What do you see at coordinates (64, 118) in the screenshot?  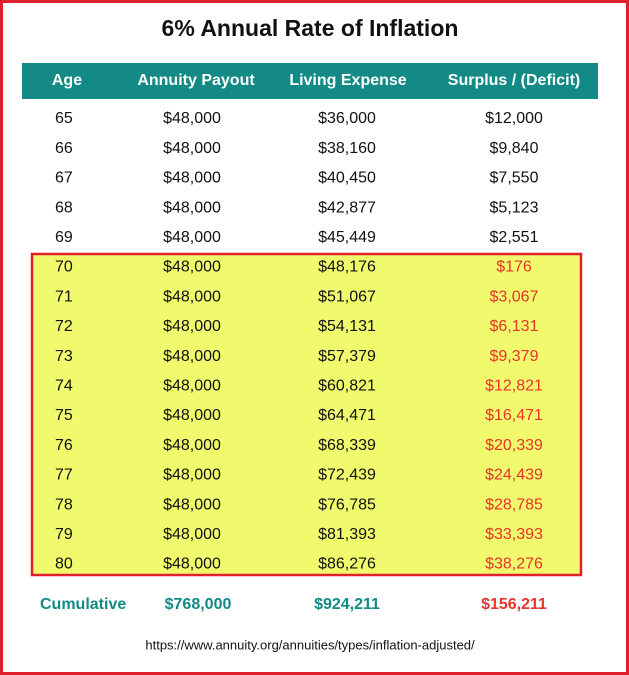 I see `cell: 65` at bounding box center [64, 118].